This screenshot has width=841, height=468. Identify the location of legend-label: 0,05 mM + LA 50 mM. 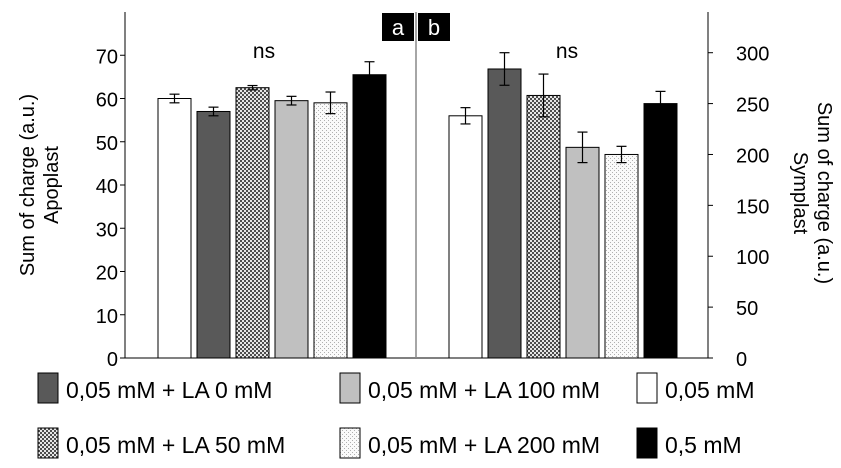
(175, 445).